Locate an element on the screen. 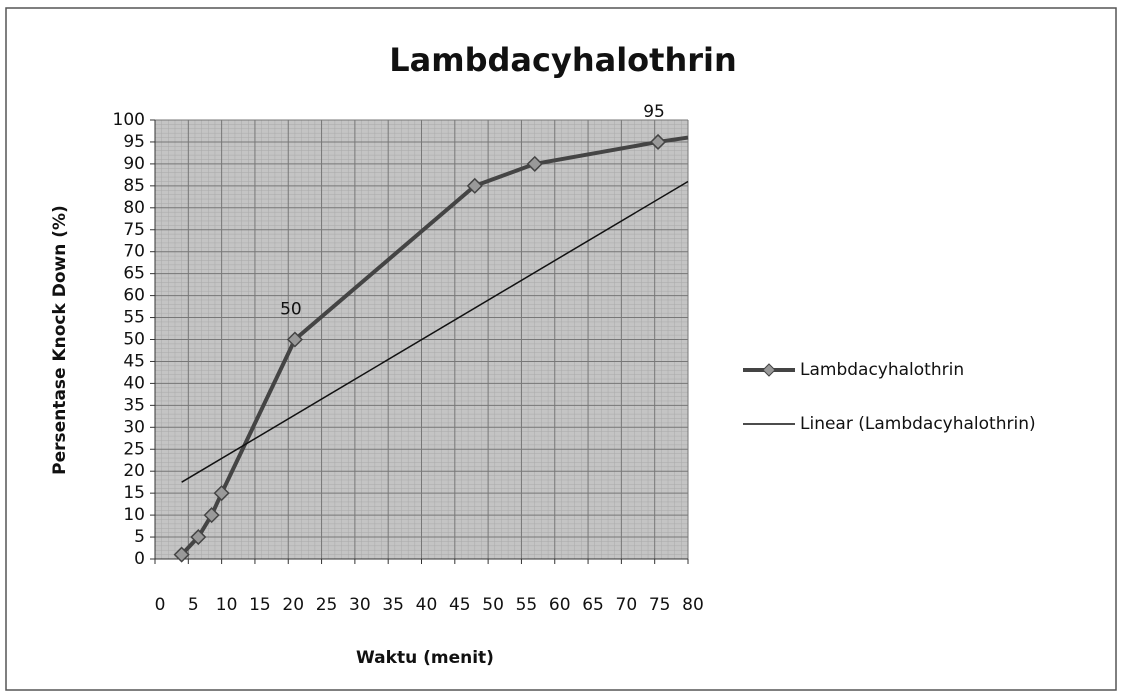 The width and height of the screenshot is (1123, 697). x-tick-label: 65 is located at coordinates (593, 605).